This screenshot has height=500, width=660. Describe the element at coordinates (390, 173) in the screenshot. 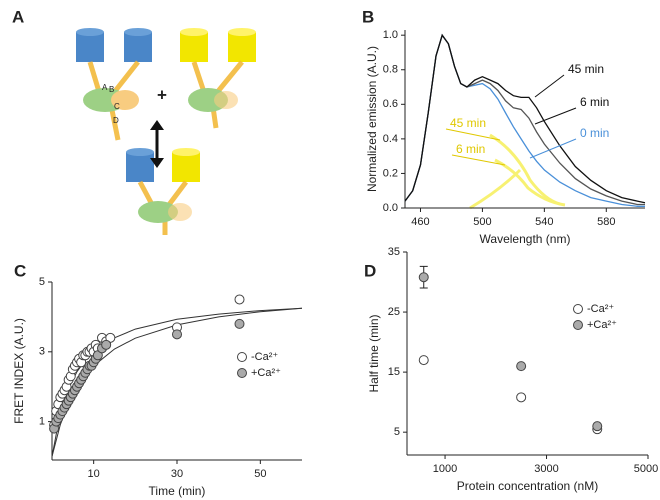

I see `y-tick-label: 0.2` at that location.